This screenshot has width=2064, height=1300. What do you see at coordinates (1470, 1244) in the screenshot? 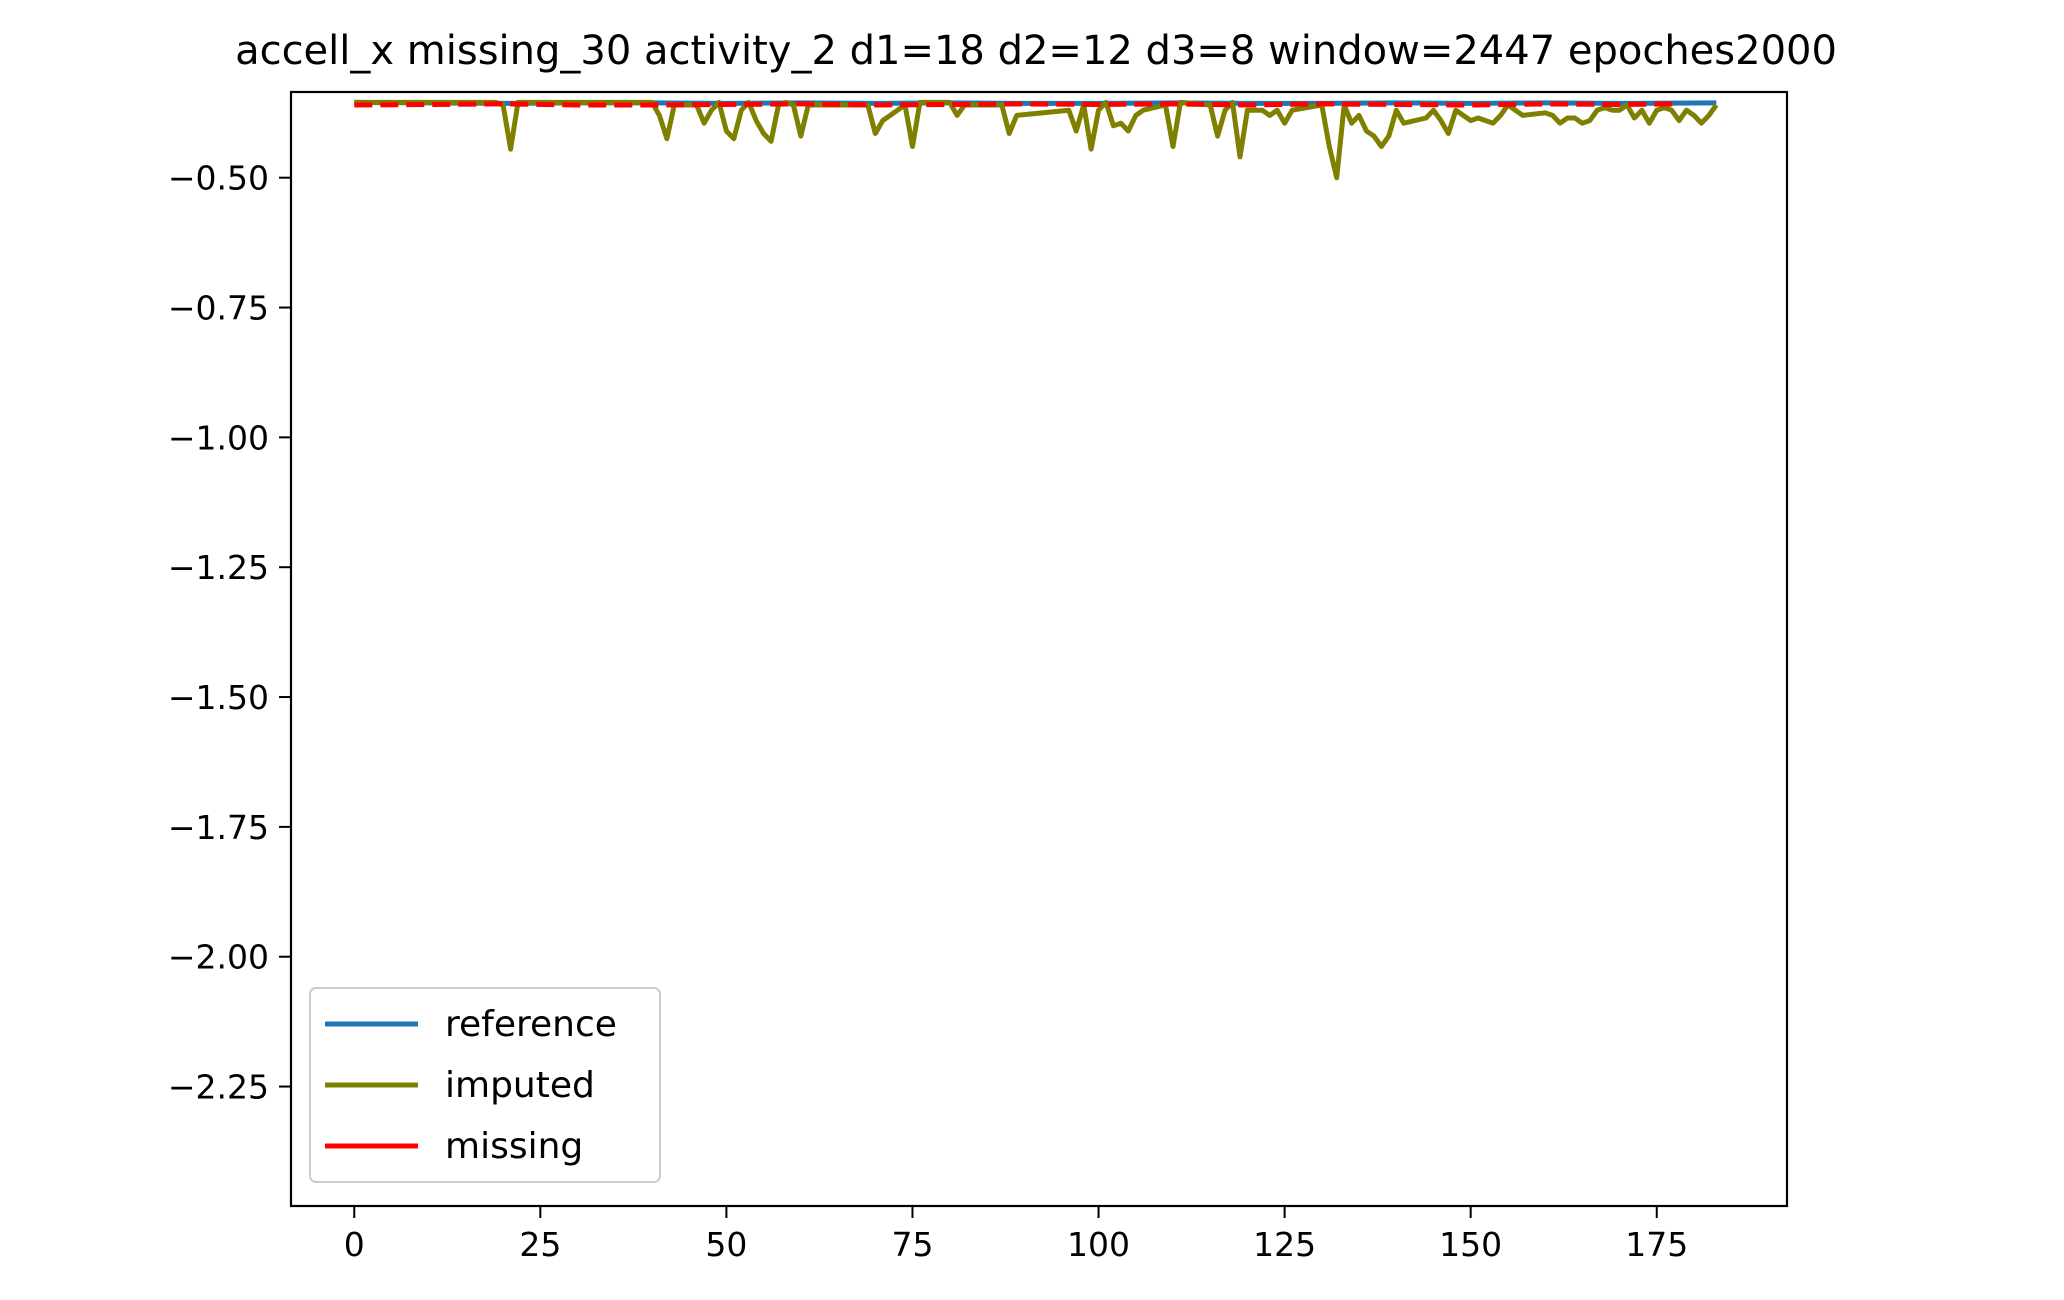
I see `x-tick-label: 150` at bounding box center [1470, 1244].